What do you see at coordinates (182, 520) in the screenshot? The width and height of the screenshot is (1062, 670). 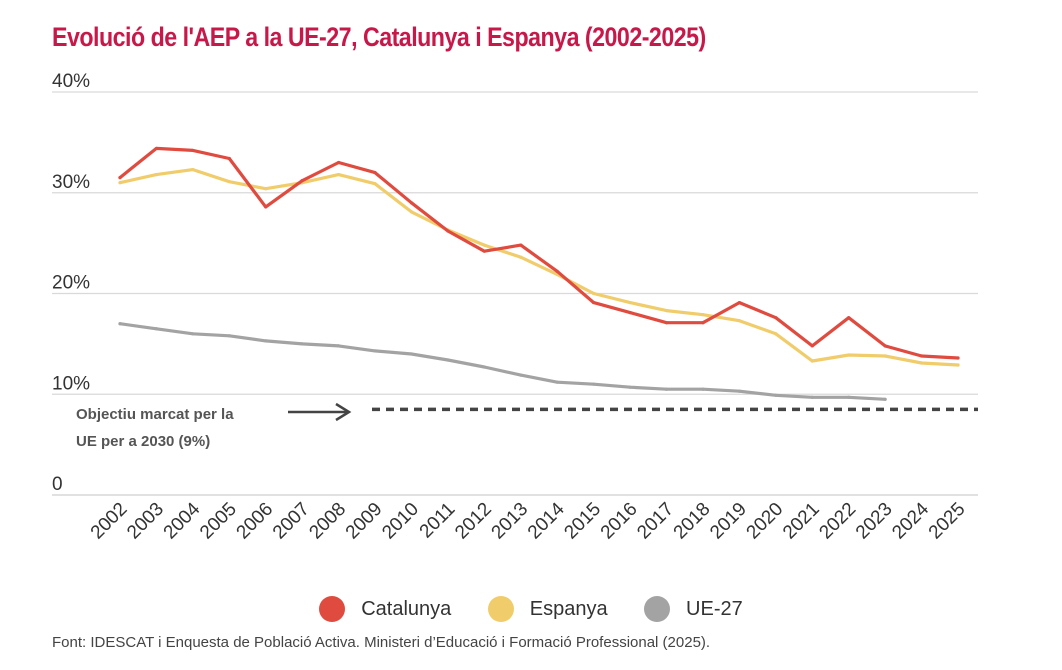 I see `x-tick-label: 2004` at bounding box center [182, 520].